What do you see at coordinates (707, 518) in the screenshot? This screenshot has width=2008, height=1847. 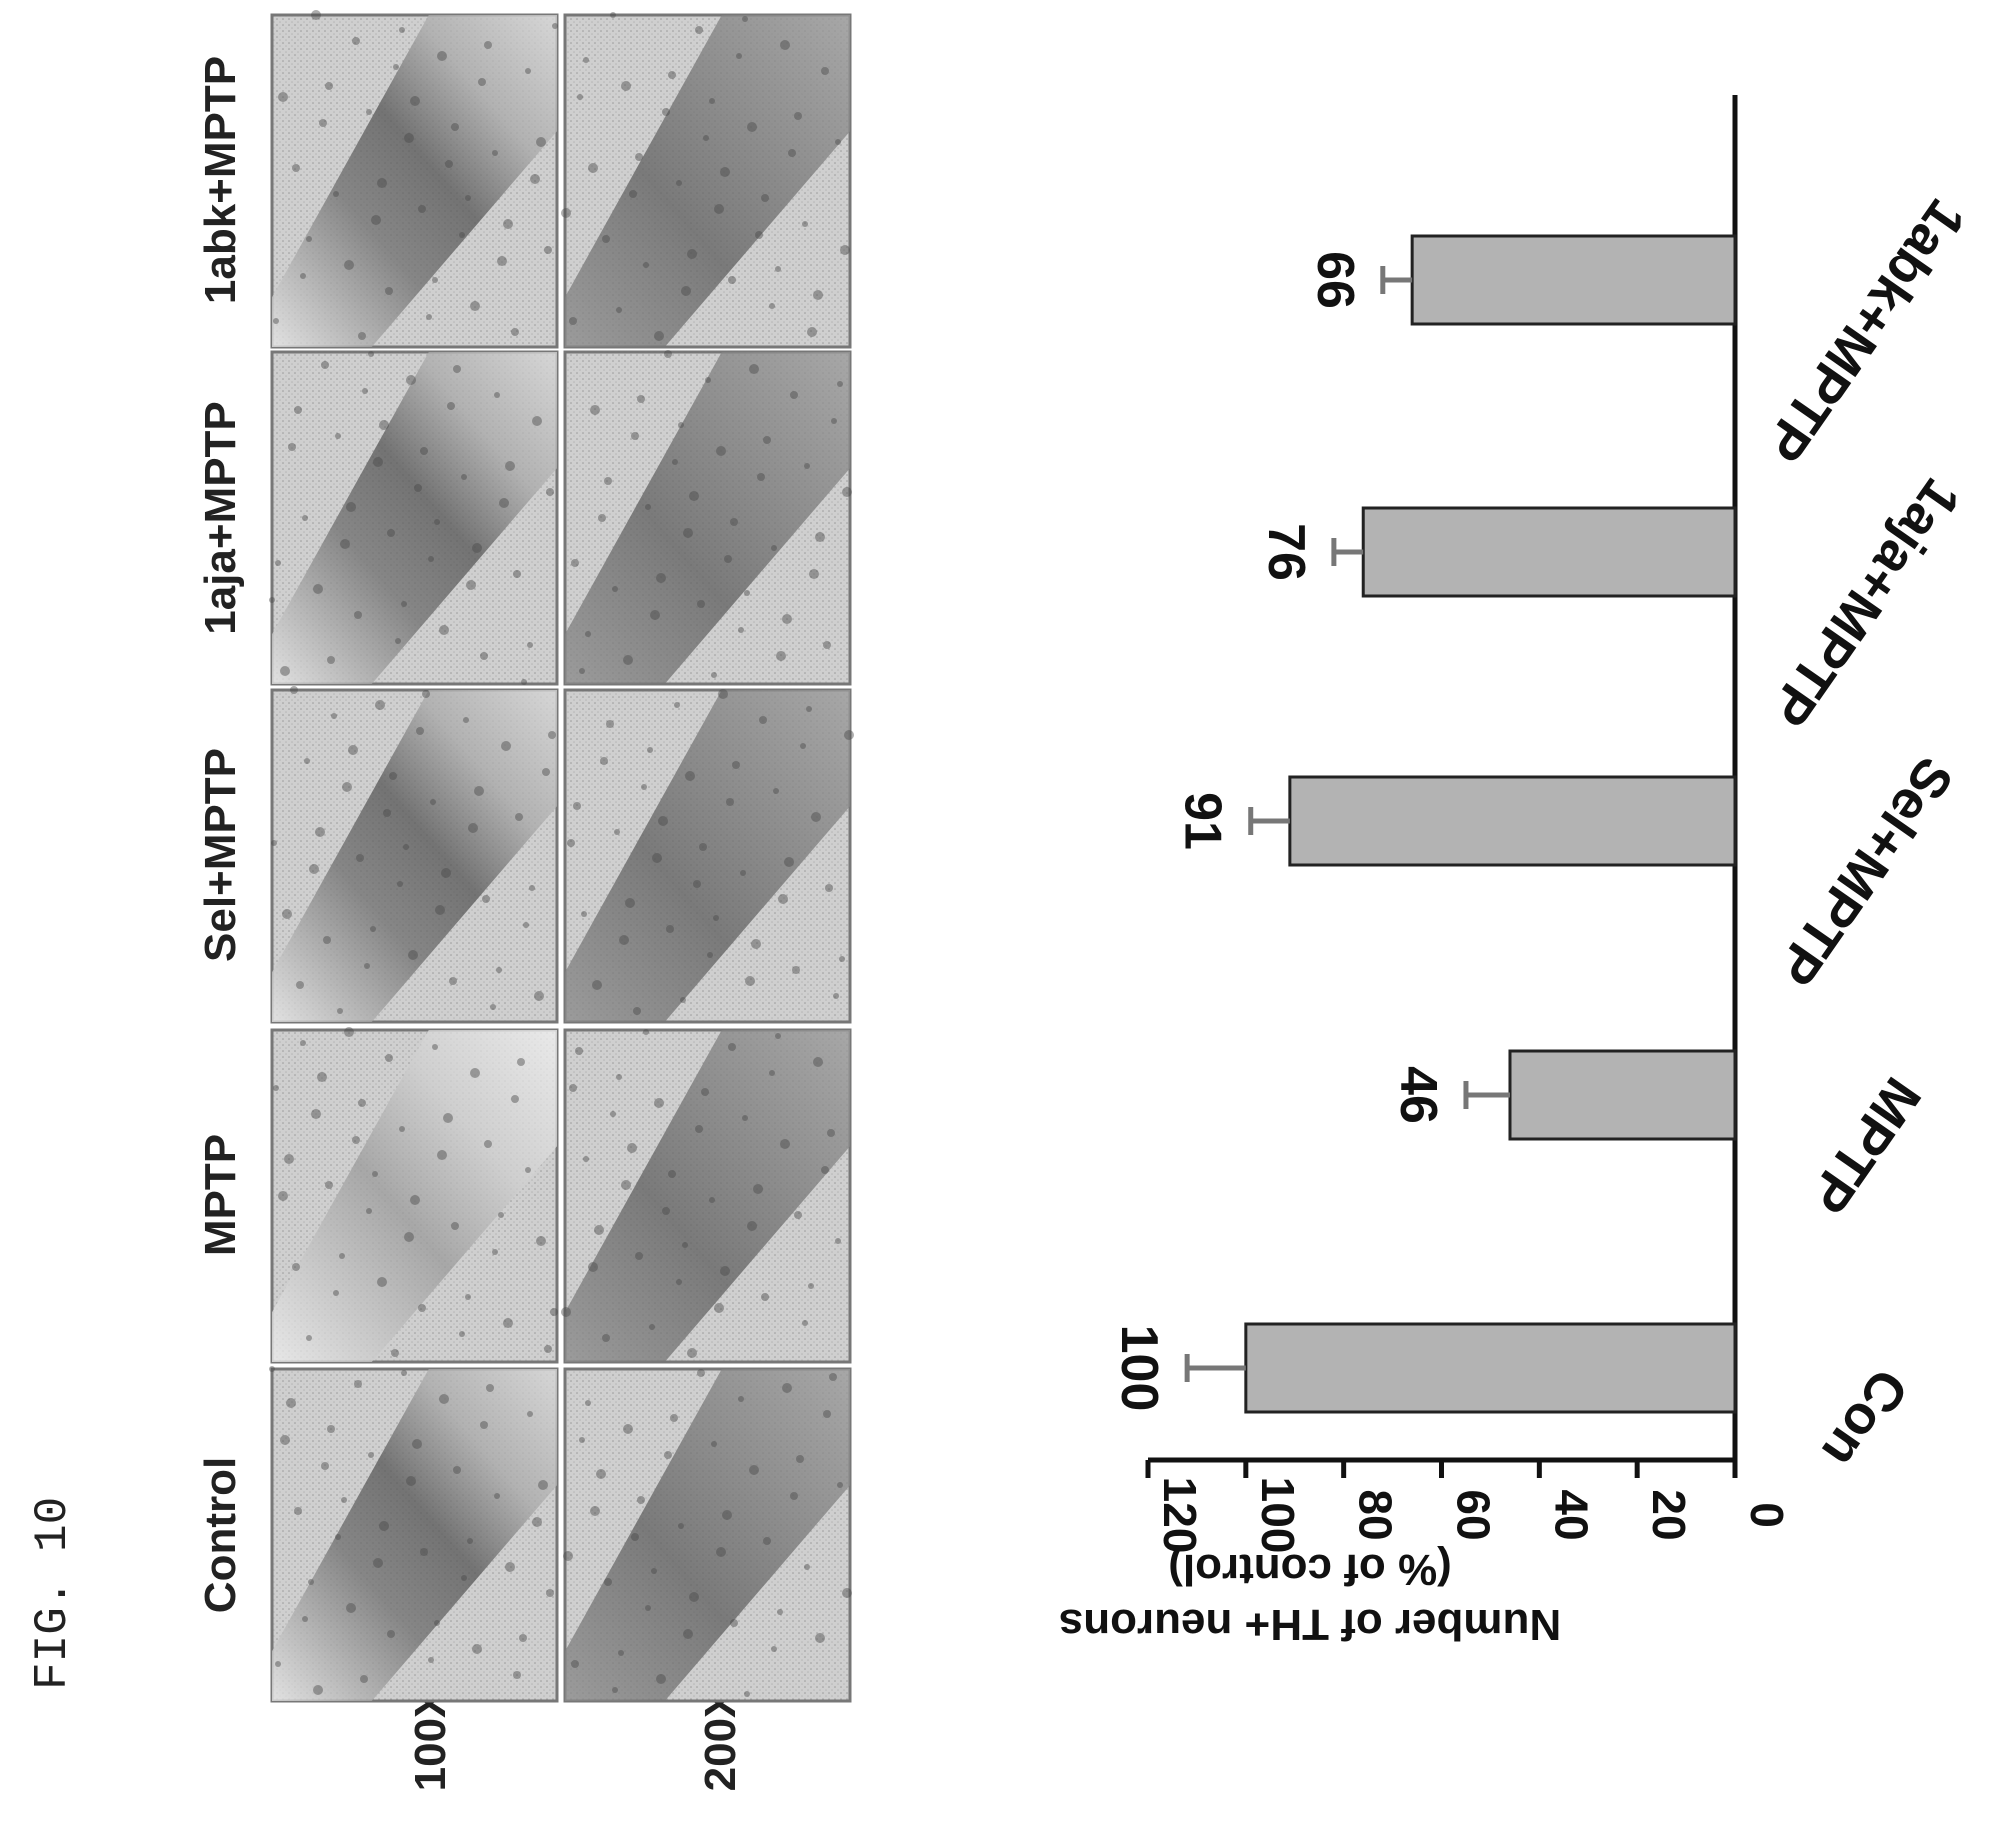 I see `micrograph-1aja-mptp-200x` at bounding box center [707, 518].